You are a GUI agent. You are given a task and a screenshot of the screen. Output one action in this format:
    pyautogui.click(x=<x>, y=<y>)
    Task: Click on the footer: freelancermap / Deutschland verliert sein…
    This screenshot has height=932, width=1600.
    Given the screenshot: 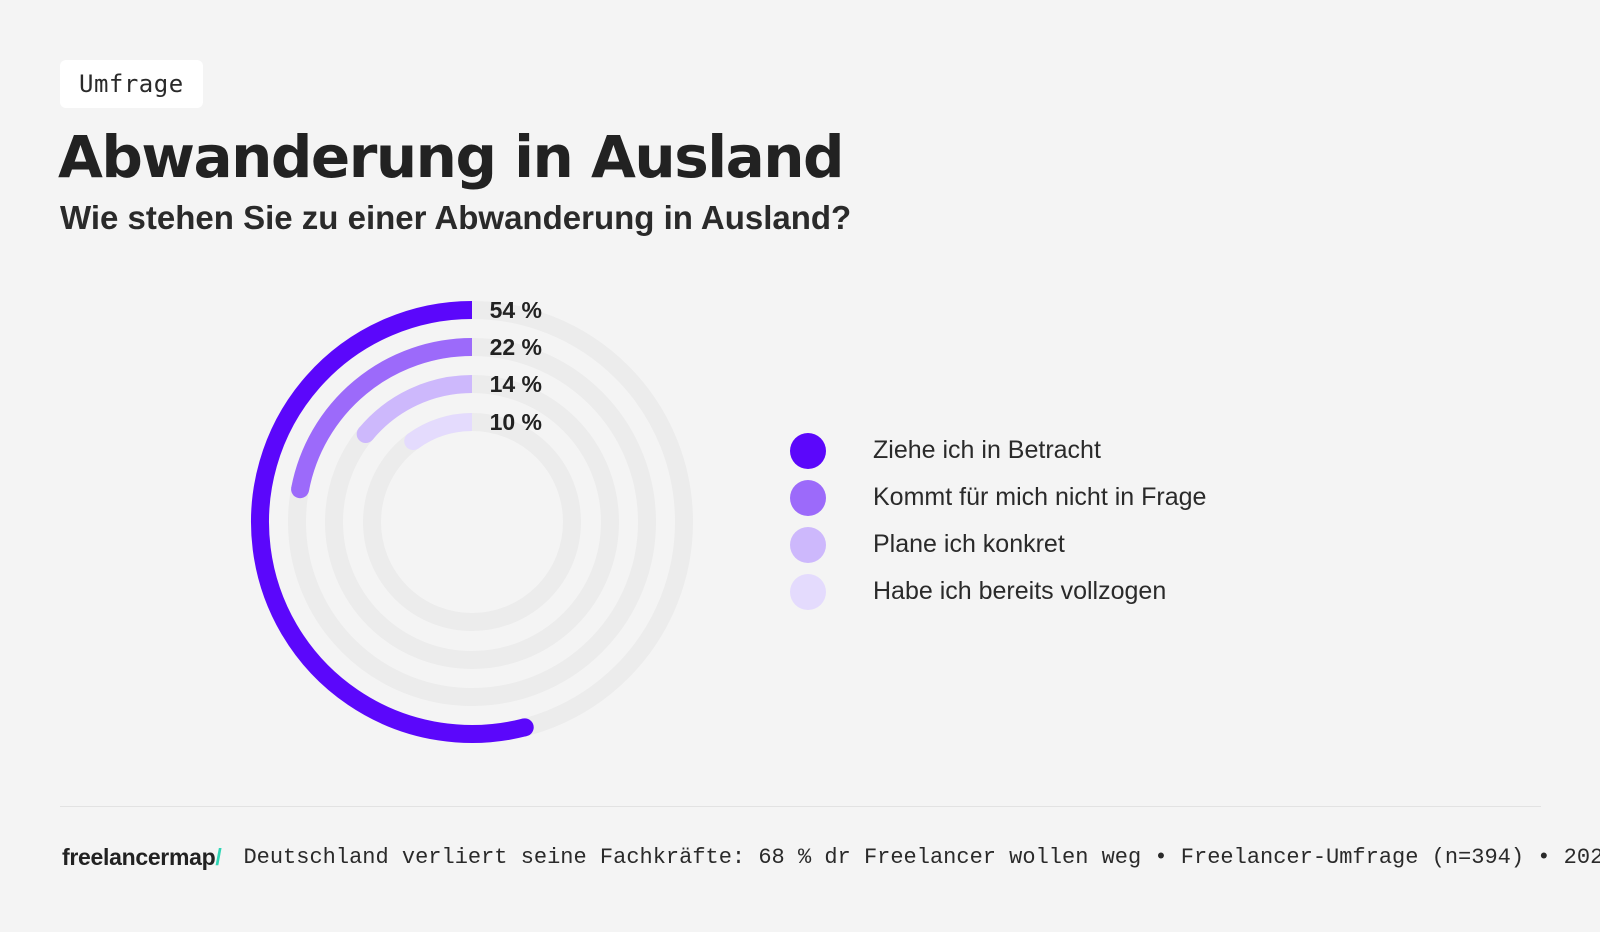 What is the action you would take?
    pyautogui.click(x=831, y=857)
    